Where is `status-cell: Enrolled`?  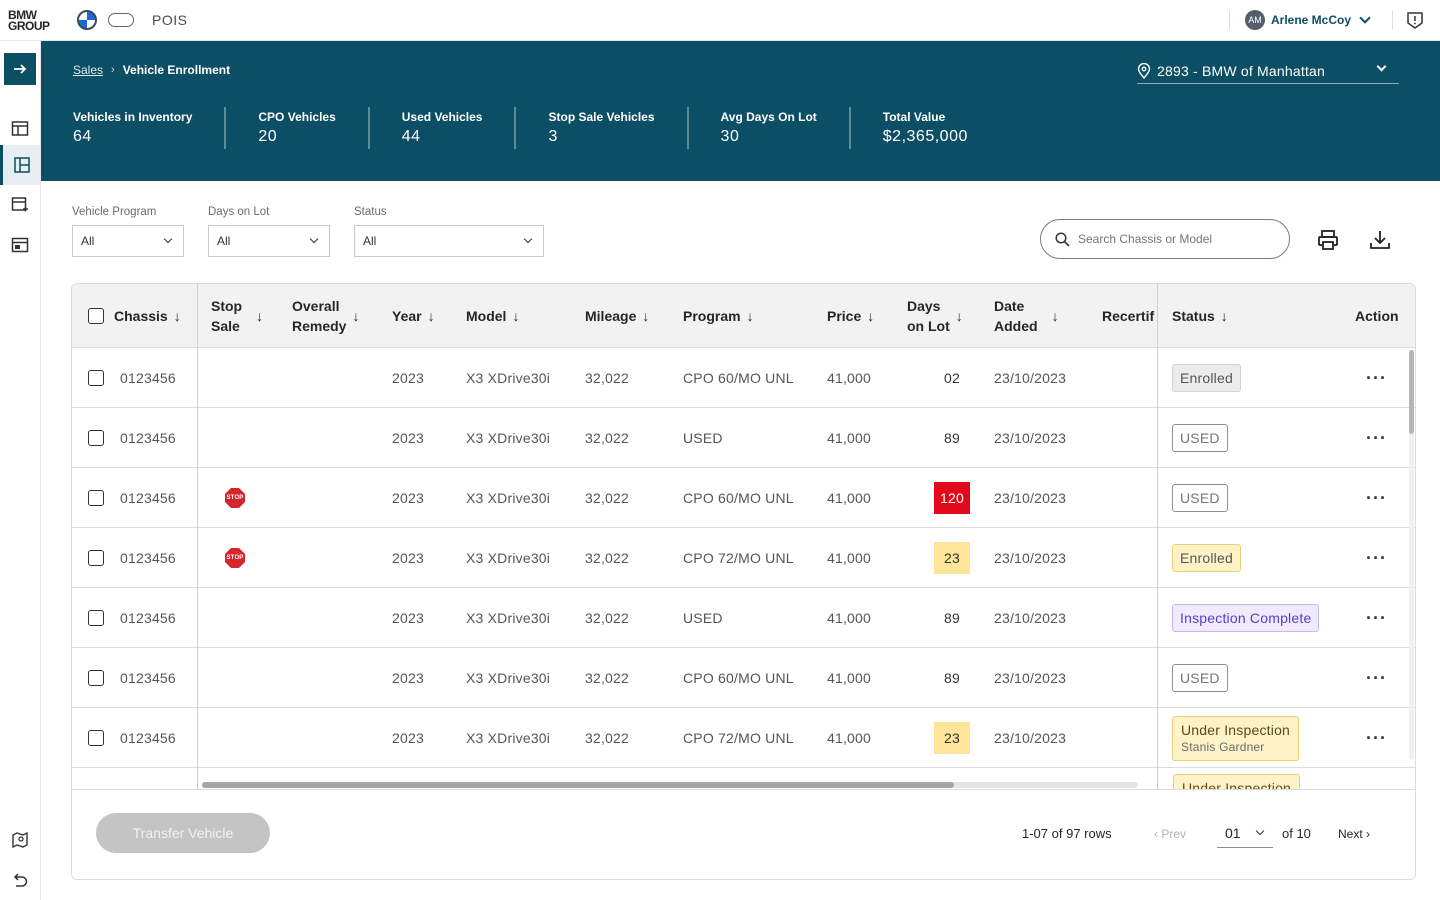
status-cell: Enrolled is located at coordinates (1206, 378).